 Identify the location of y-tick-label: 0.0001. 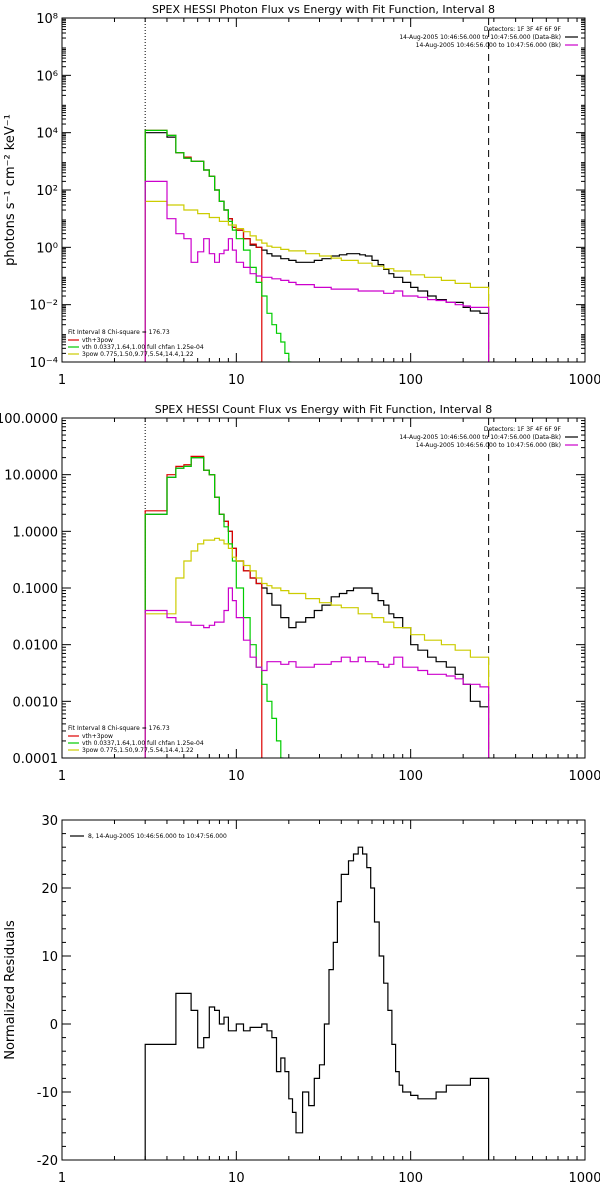
(36, 759).